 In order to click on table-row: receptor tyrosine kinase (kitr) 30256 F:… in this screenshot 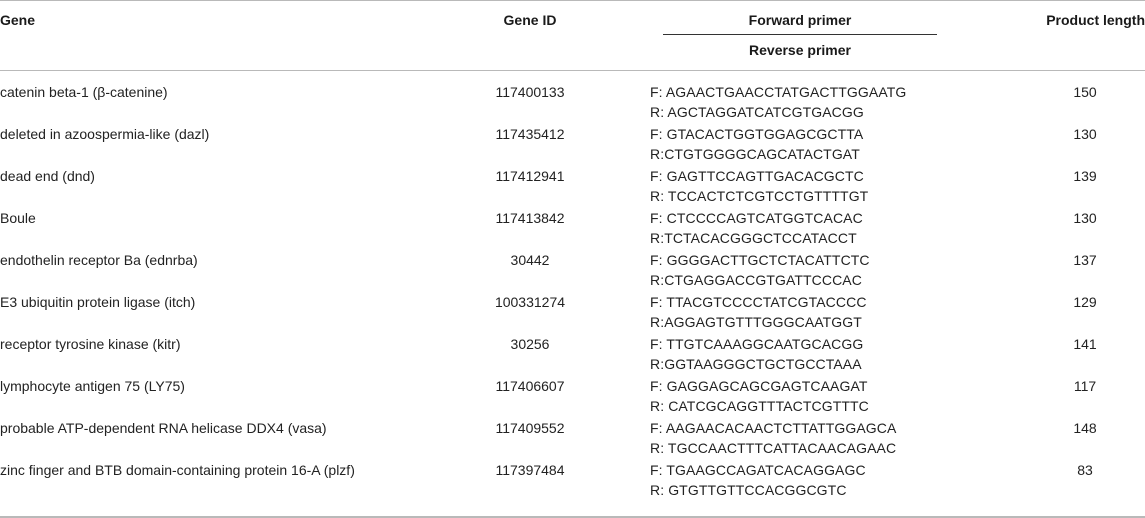, I will do `click(572, 355)`.